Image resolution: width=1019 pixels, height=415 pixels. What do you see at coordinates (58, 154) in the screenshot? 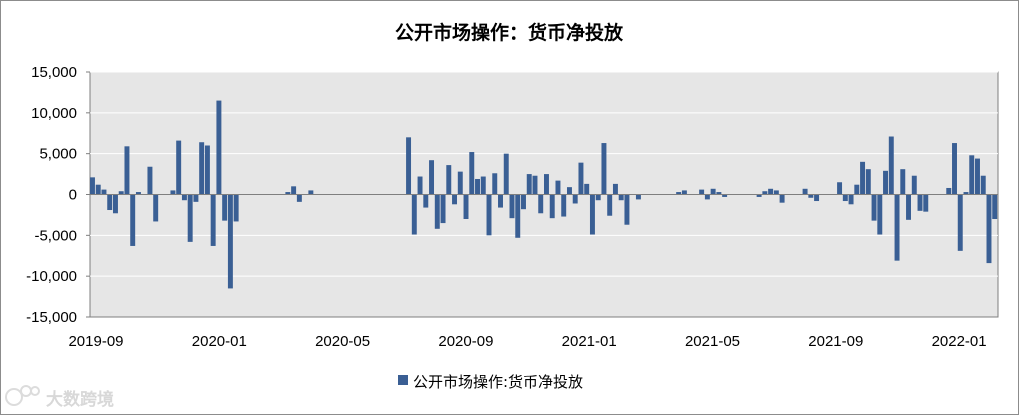
I see `y-tick-label: 5,000` at bounding box center [58, 154].